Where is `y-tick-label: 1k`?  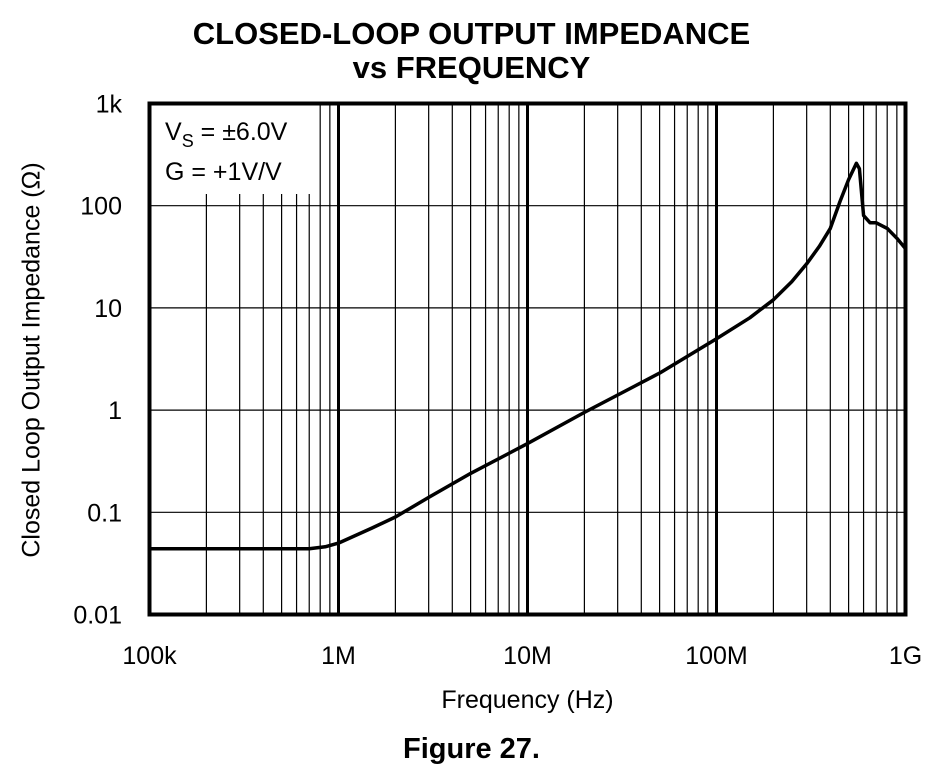
y-tick-label: 1k is located at coordinates (109, 105).